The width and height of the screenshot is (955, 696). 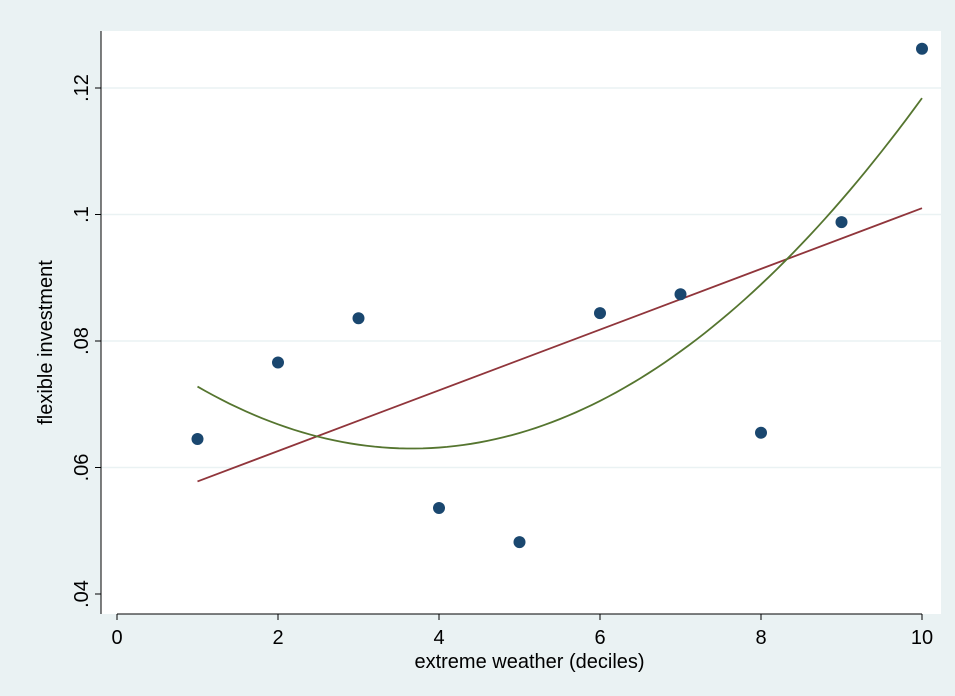 What do you see at coordinates (46, 342) in the screenshot?
I see `y-axis-title: flexible investment` at bounding box center [46, 342].